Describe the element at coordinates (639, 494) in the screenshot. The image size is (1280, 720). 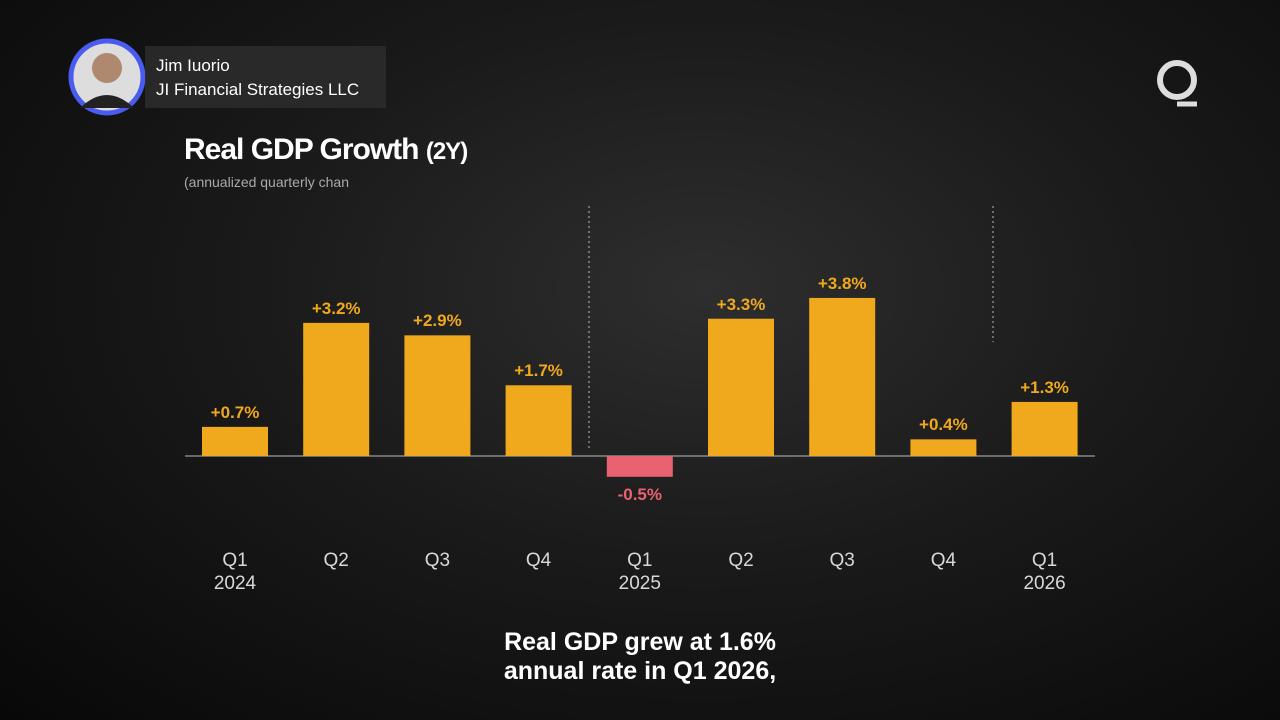
I see `value-label: -0.5%` at that location.